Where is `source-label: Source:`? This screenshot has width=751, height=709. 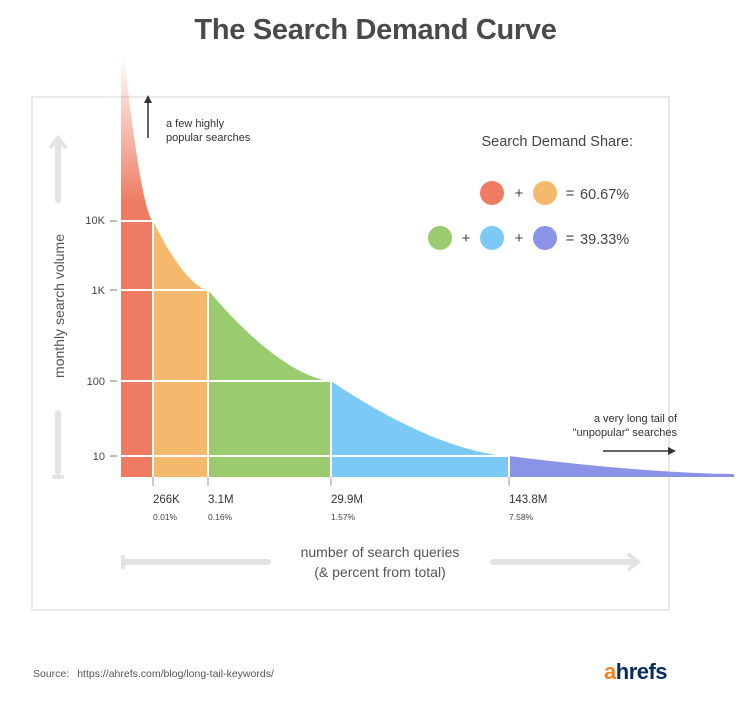
source-label: Source: is located at coordinates (51, 674).